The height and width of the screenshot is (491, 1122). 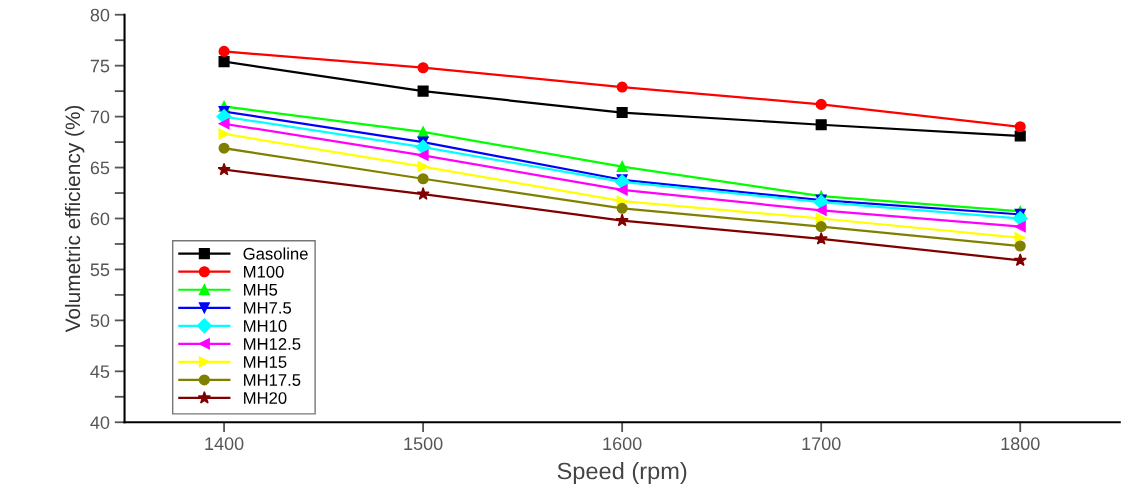 What do you see at coordinates (100, 117) in the screenshot?
I see `y-tick-label: 70` at bounding box center [100, 117].